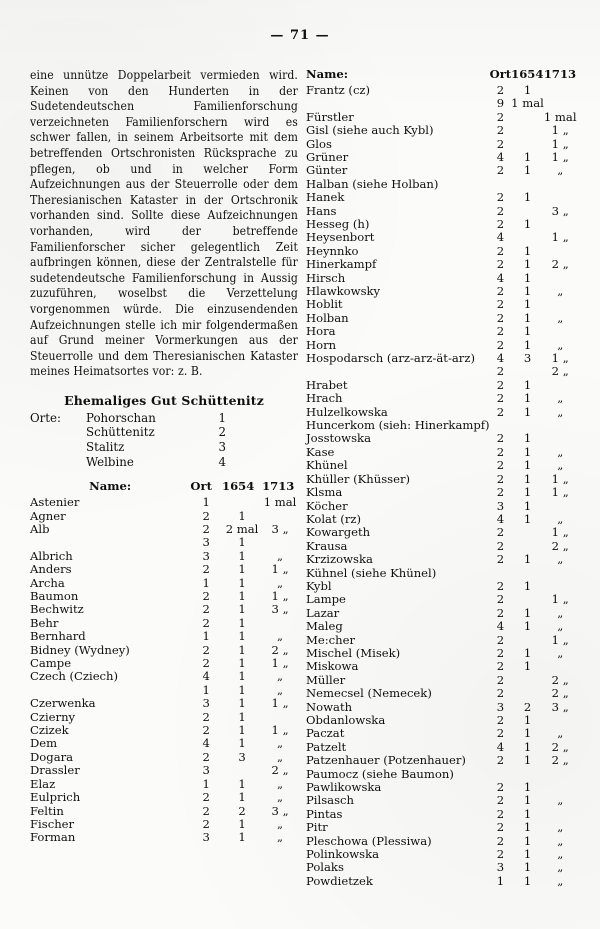 This screenshot has height=929, width=600. What do you see at coordinates (164, 622) in the screenshot?
I see `table-row: Behr 2 1` at bounding box center [164, 622].